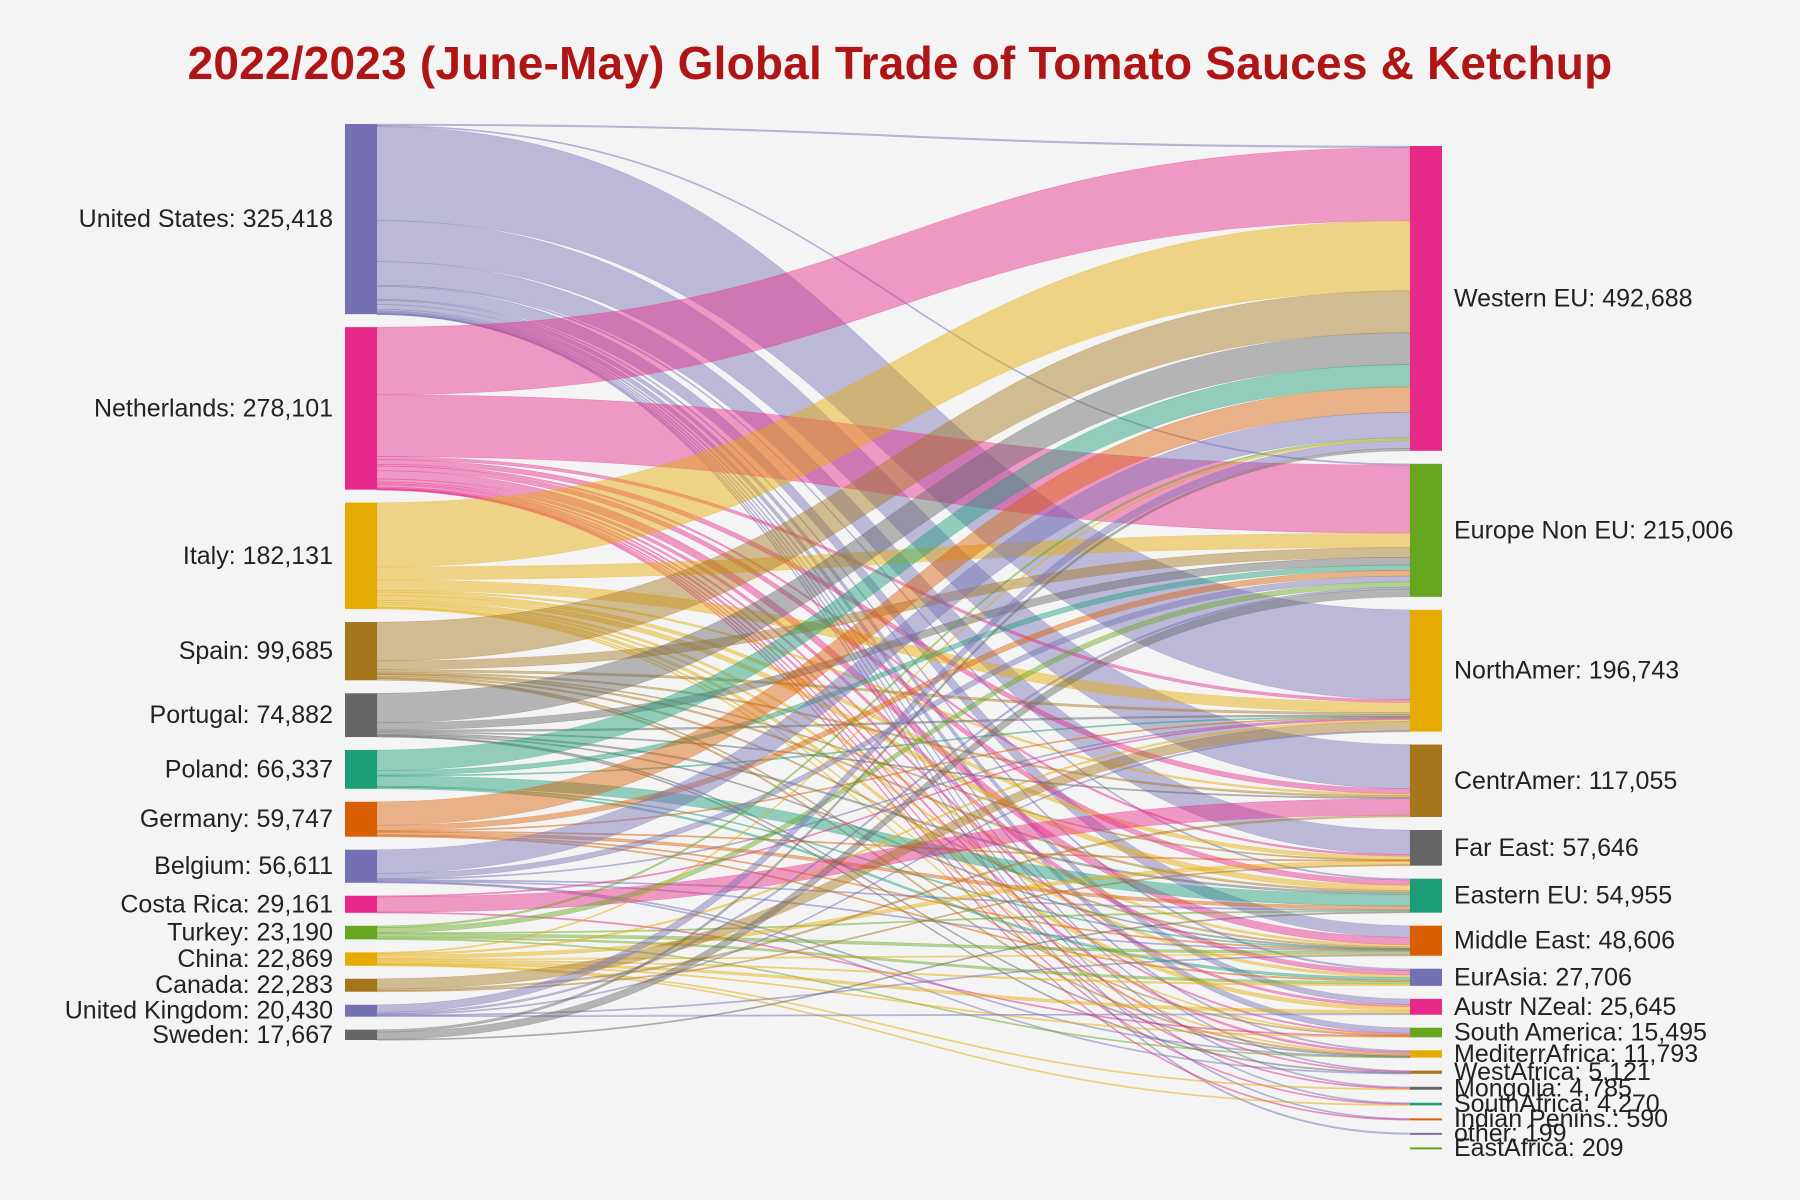 This screenshot has height=1200, width=1800. I want to click on source-label-united-kingdom: United Kingdom: 20,430, so click(199, 1011).